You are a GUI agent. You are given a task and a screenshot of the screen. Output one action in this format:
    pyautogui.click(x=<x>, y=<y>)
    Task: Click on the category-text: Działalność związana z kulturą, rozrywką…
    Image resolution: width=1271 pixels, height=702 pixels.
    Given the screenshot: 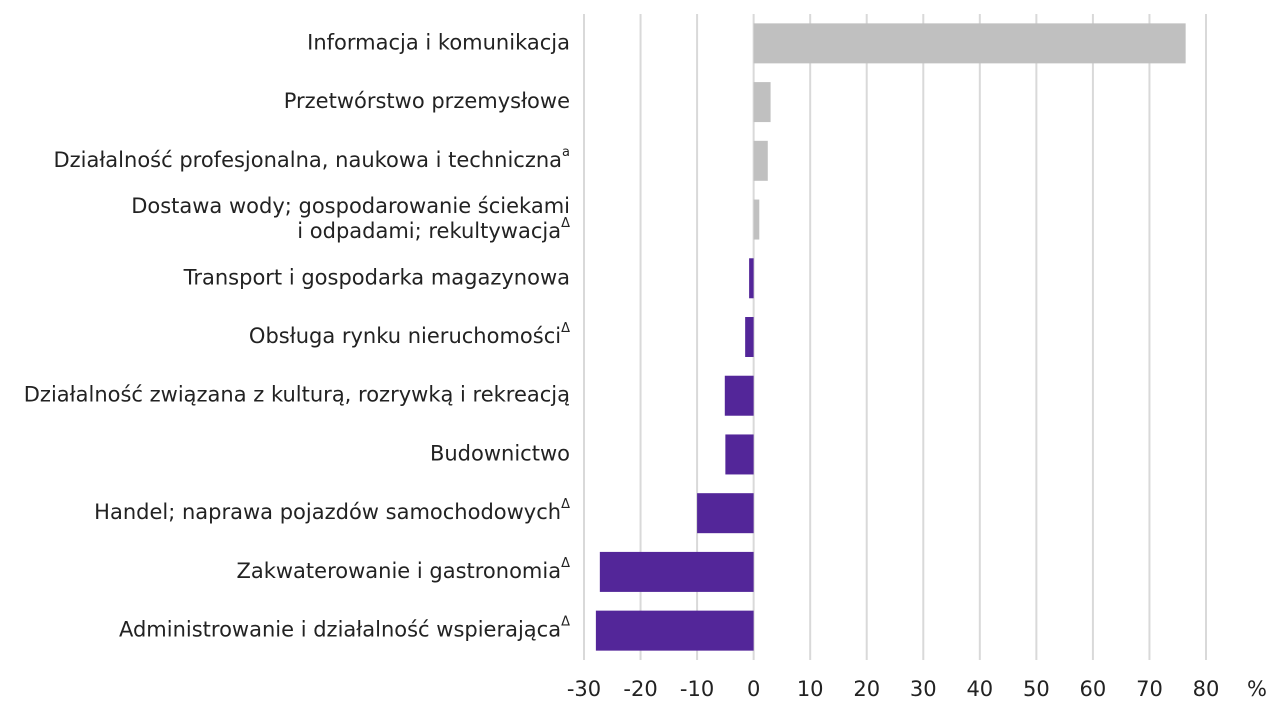 What is the action you would take?
    pyautogui.click(x=297, y=395)
    